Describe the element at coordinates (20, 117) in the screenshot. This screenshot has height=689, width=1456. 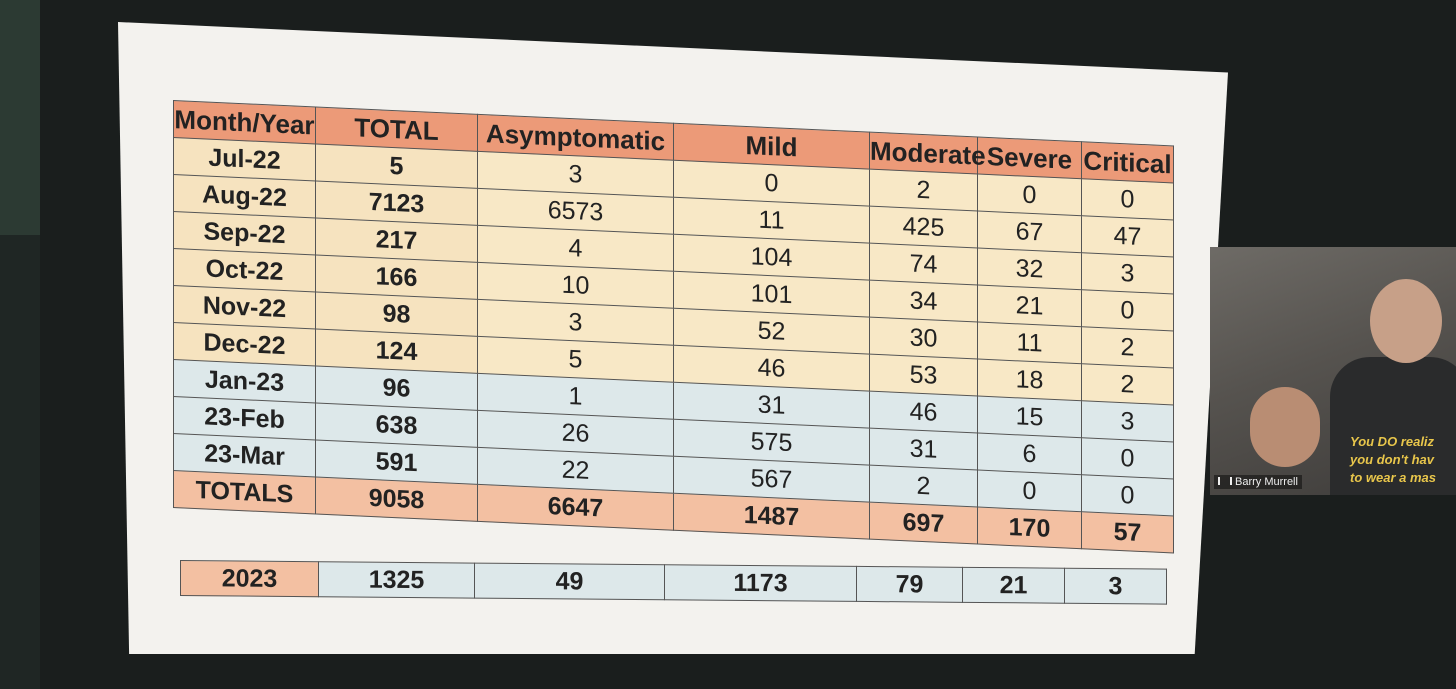
I see `background-glow` at that location.